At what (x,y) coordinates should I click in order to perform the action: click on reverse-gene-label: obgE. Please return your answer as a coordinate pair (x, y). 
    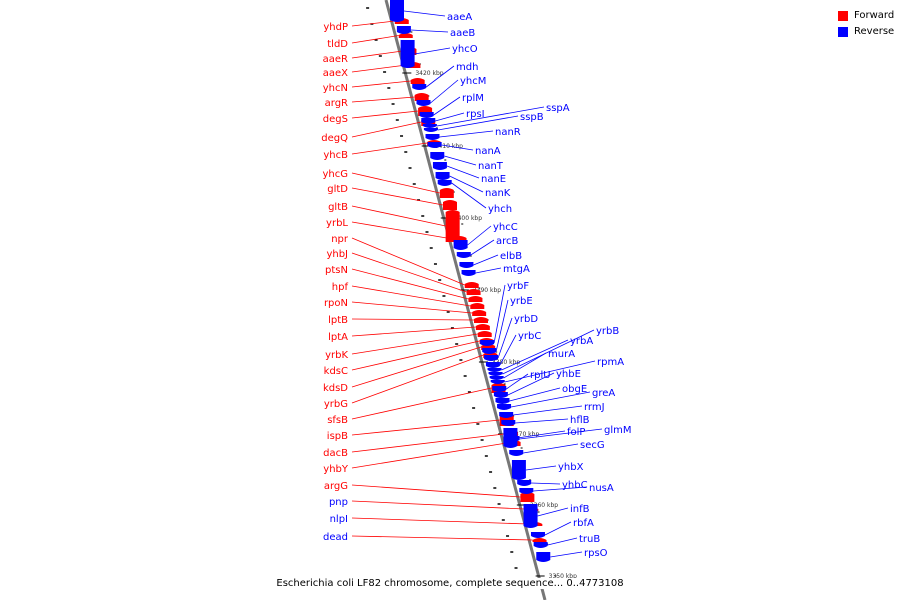
    Looking at the image, I should click on (574, 389).